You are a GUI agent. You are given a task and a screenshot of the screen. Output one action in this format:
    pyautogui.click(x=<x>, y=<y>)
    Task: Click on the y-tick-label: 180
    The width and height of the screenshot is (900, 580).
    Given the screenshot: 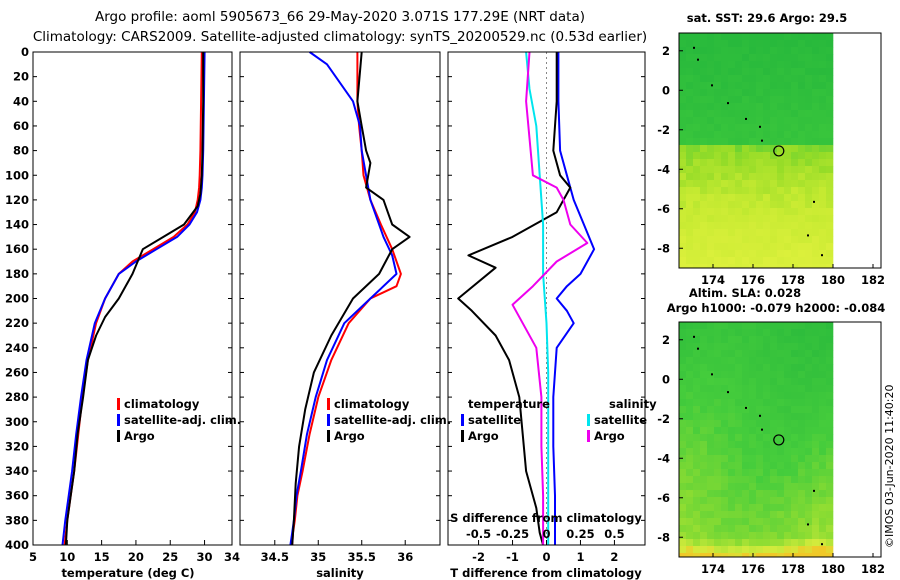 What is the action you would take?
    pyautogui.click(x=17, y=274)
    